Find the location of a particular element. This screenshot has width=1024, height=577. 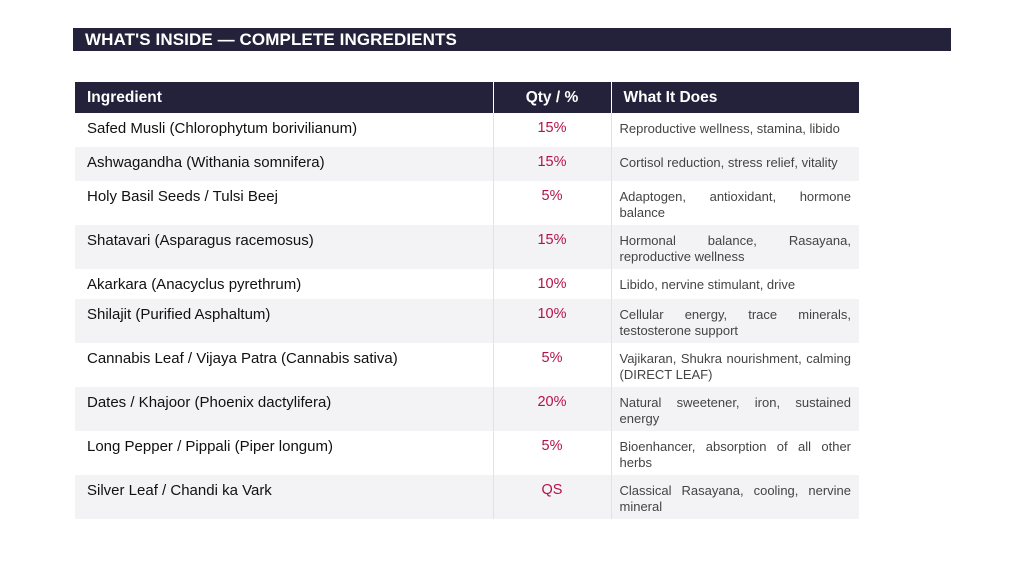

section-title: WHAT'S INSIDE — COMPLETE INGREDIENTS is located at coordinates (271, 39).